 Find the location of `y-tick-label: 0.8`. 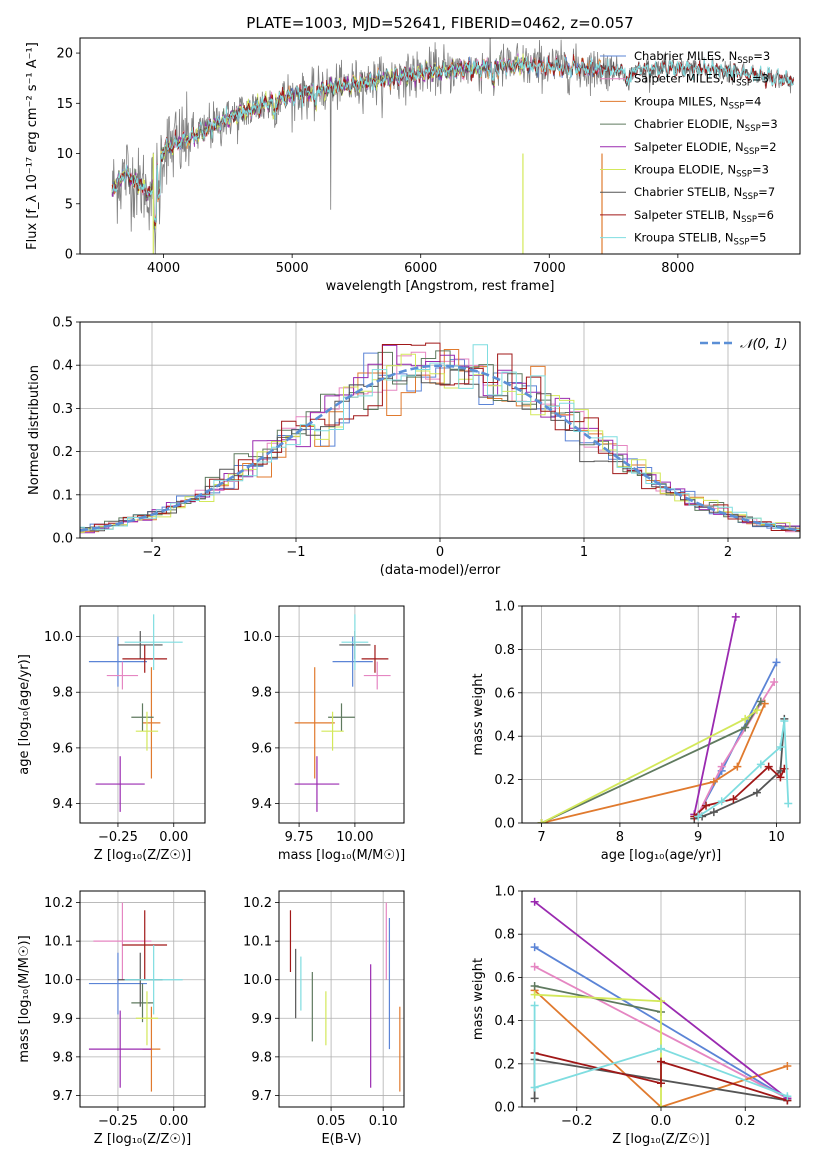

y-tick-label: 0.8 is located at coordinates (504, 650).